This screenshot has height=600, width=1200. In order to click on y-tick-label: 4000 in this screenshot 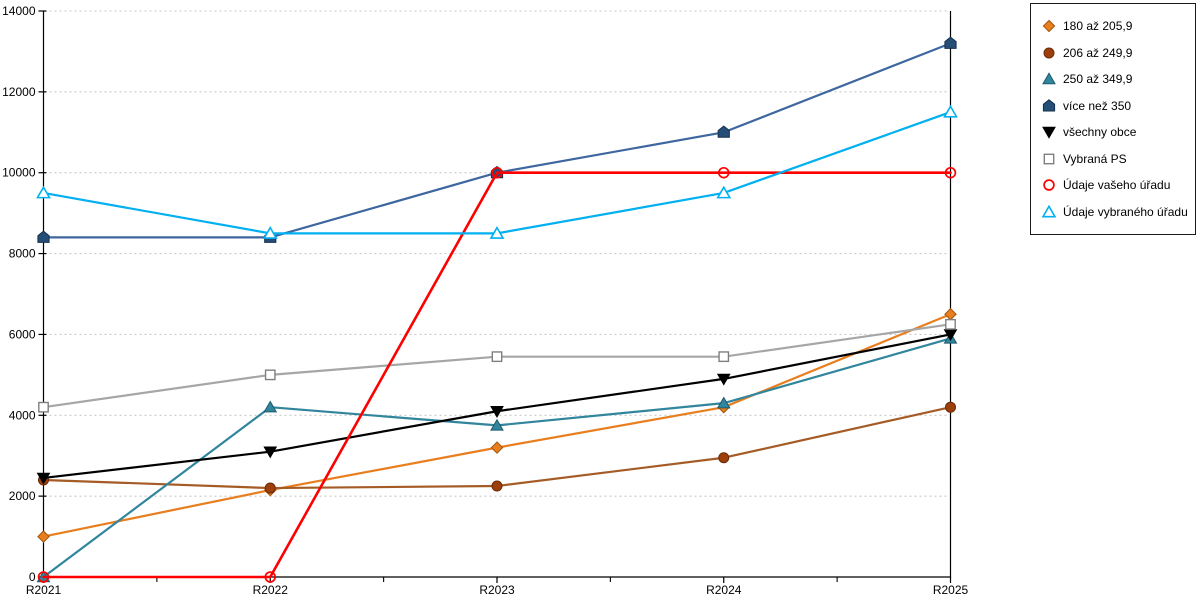, I will do `click(22, 415)`.